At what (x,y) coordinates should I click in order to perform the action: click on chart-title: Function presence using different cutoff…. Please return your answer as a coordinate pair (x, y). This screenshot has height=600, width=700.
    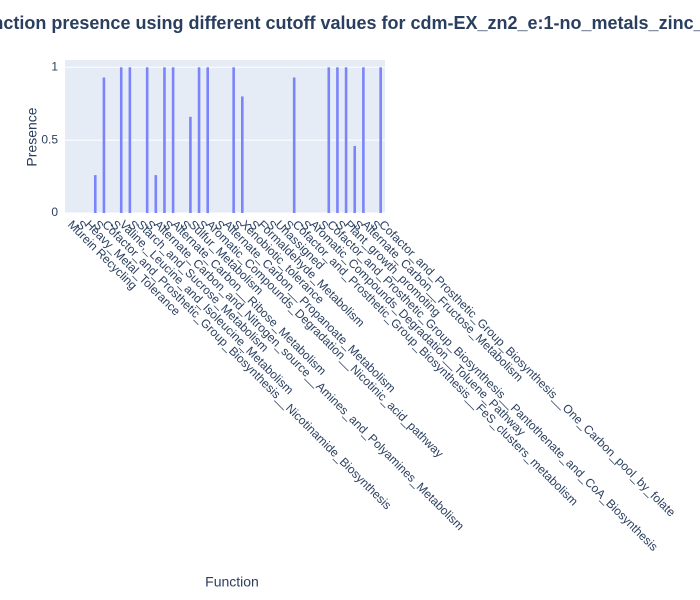
    Looking at the image, I should click on (350, 23).